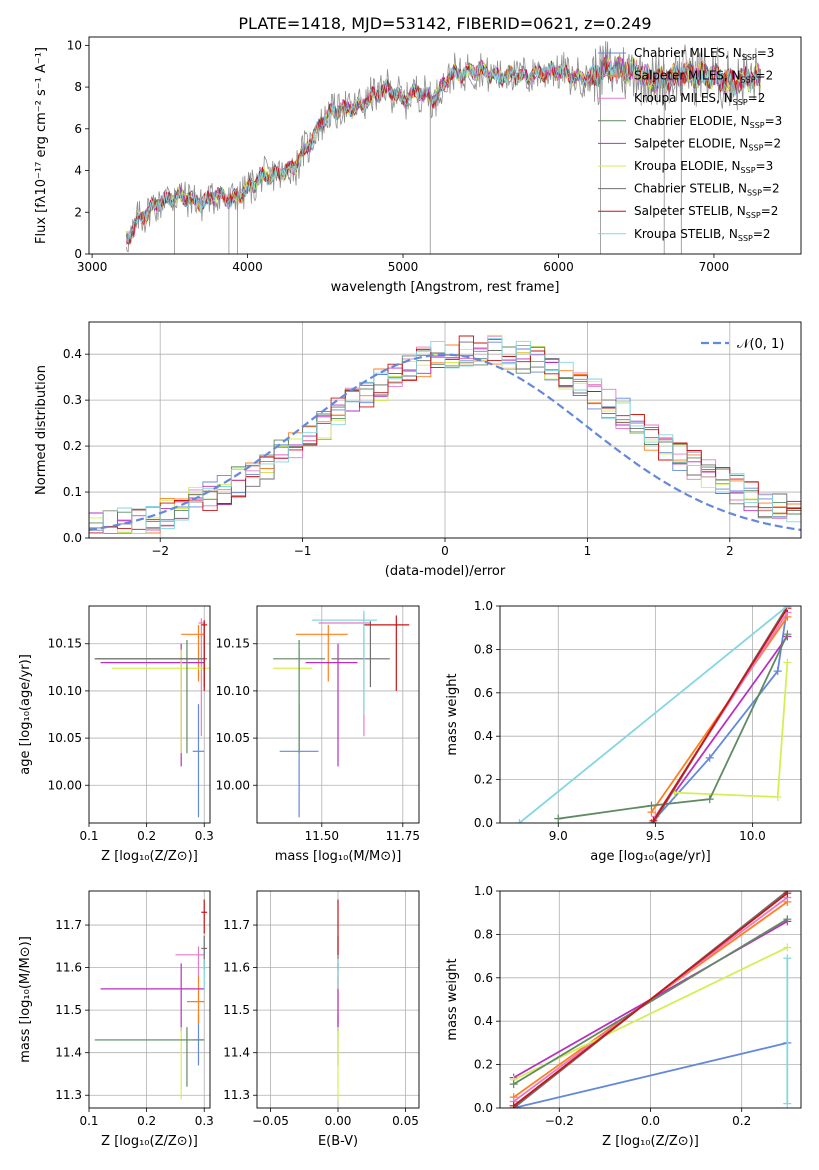 The width and height of the screenshot is (819, 1170). Describe the element at coordinates (699, 99) in the screenshot. I see `legend-entry: Kroupa MILES, NSSP=2` at that location.